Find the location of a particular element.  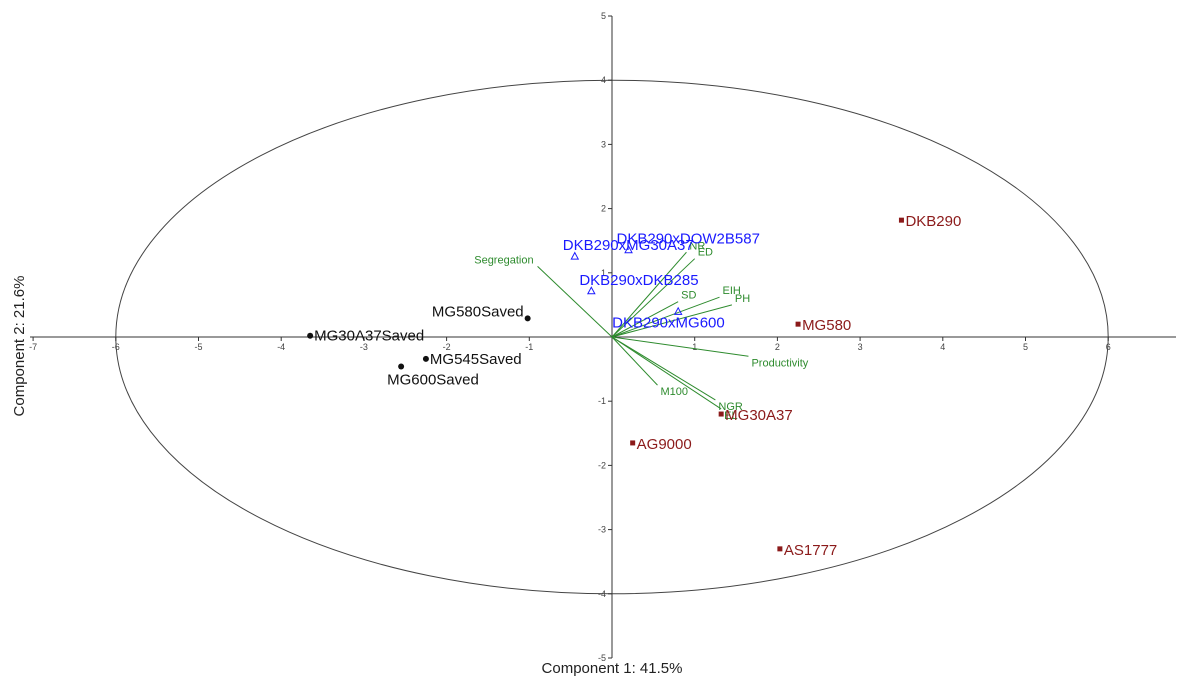

point-mg545saved is located at coordinates (425, 358).